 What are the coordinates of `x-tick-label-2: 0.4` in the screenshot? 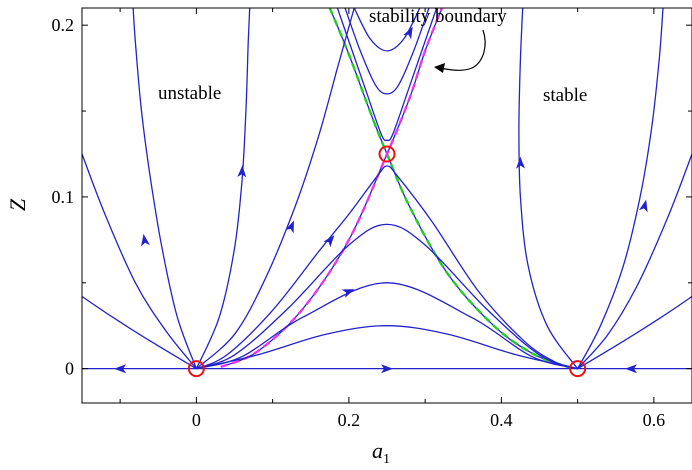 It's located at (501, 420).